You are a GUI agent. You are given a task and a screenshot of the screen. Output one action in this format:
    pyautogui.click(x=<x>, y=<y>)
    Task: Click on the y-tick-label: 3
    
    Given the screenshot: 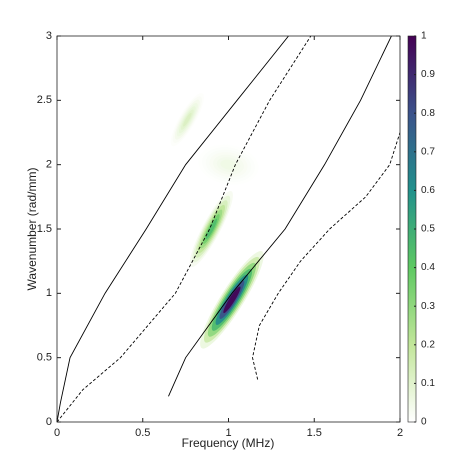 What is the action you would take?
    pyautogui.click(x=49, y=36)
    